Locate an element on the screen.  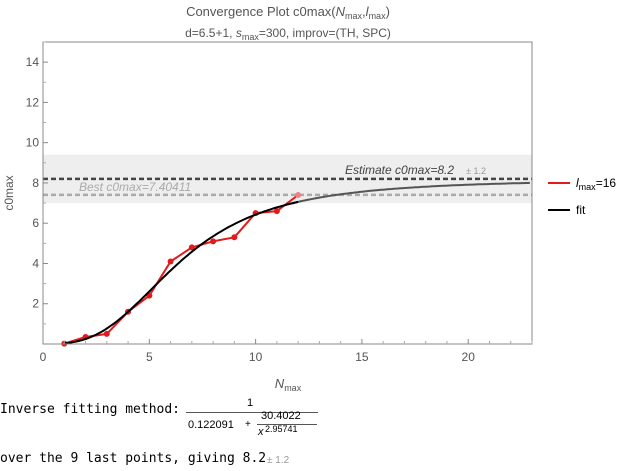
y-tick-label: 12 is located at coordinates (33, 102).